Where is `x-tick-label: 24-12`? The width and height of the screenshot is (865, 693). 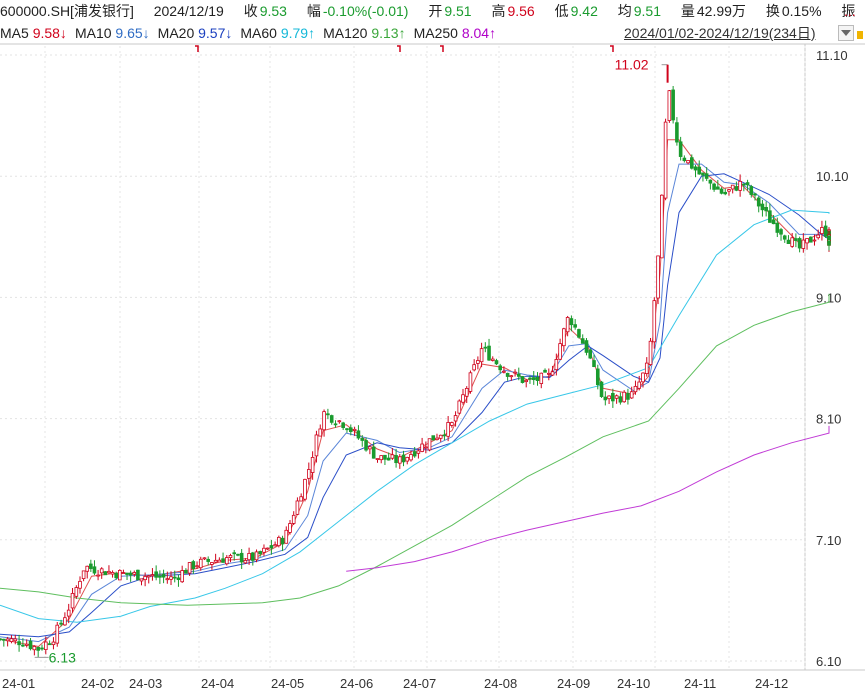 x-tick-label: 24-12 is located at coordinates (771, 683).